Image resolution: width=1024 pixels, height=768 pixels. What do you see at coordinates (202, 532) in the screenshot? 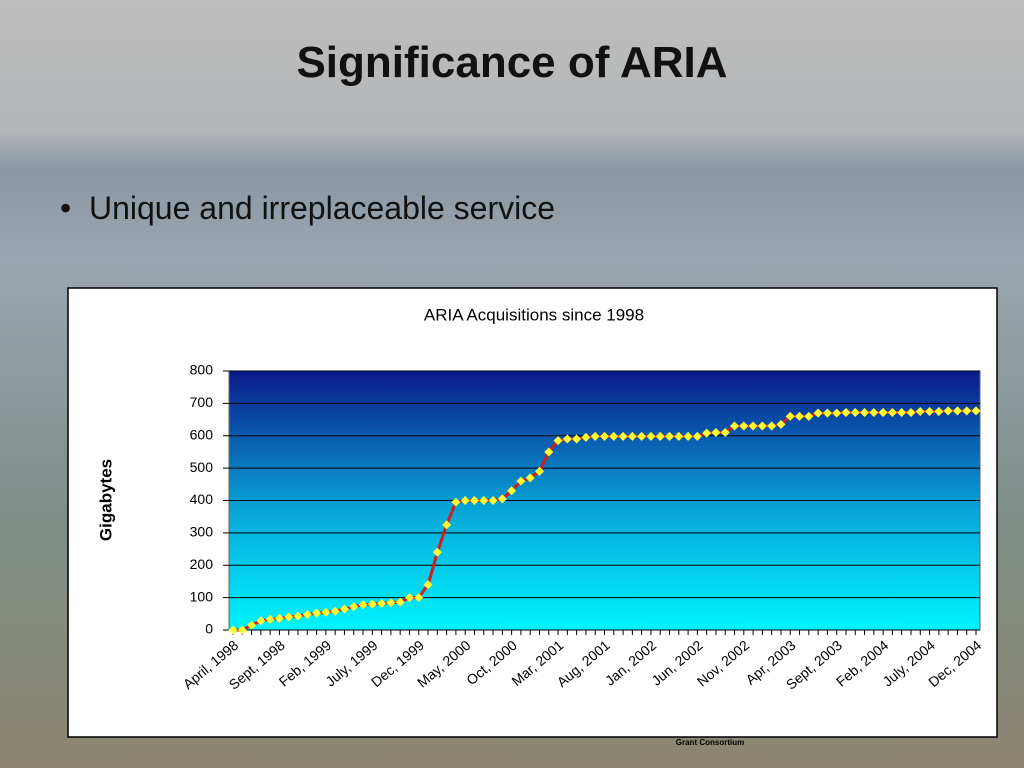
I see `y-tick-label: 300` at bounding box center [202, 532].